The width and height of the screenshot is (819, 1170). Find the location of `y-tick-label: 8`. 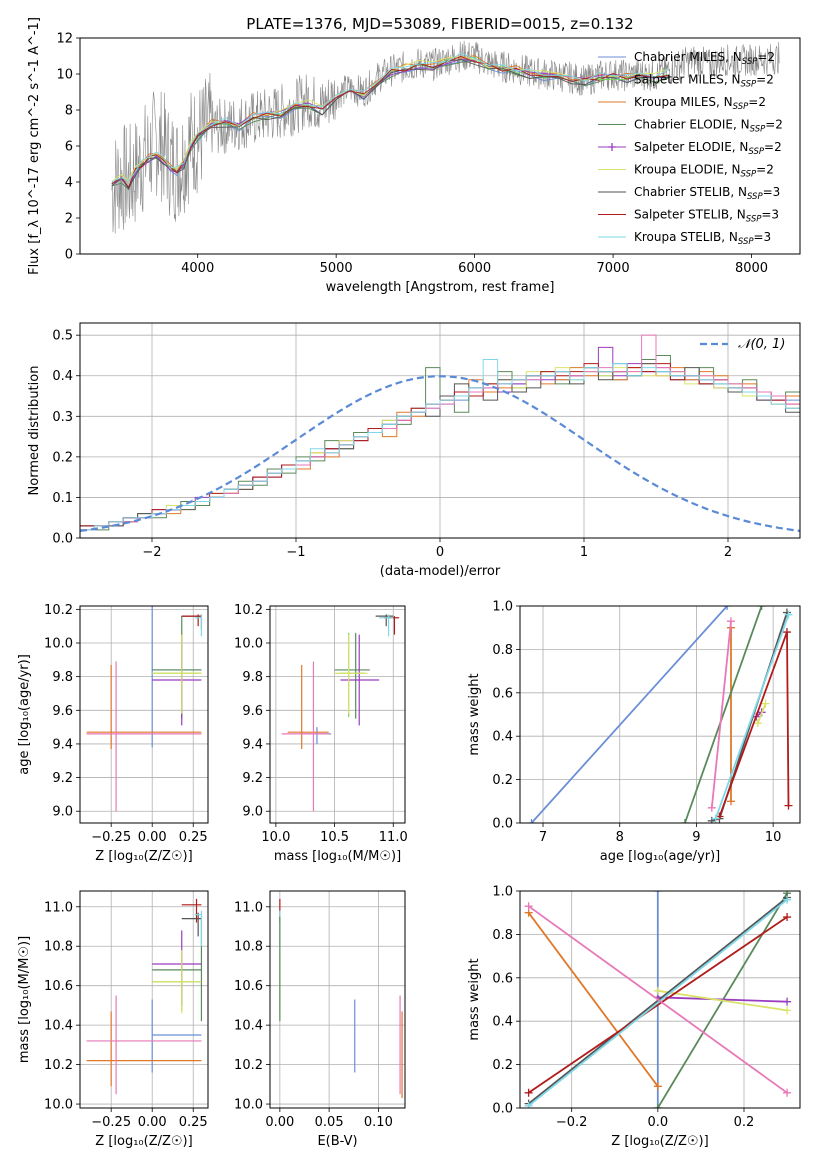

y-tick-label: 8 is located at coordinates (69, 111).